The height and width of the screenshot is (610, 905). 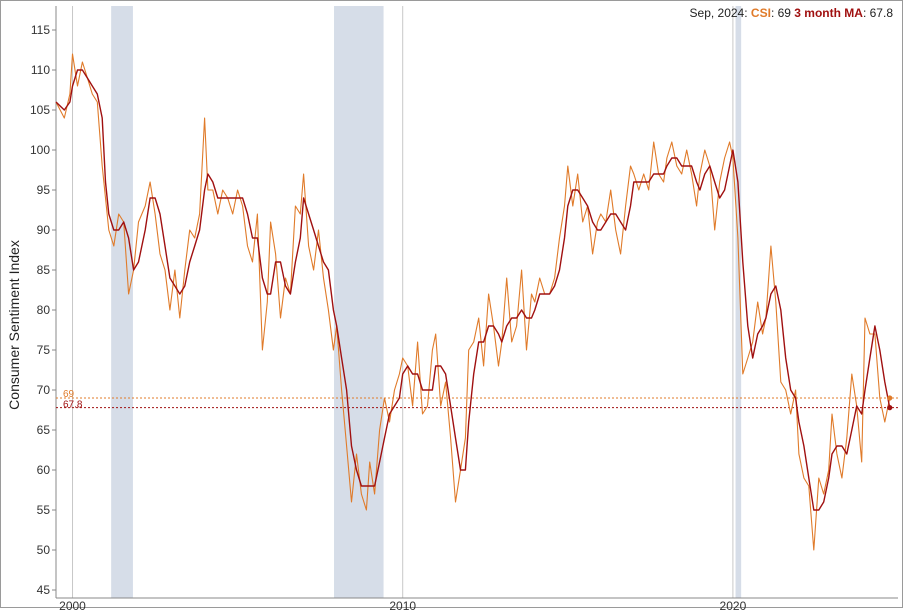 What do you see at coordinates (44, 190) in the screenshot?
I see `y-tick-label-95: 95` at bounding box center [44, 190].